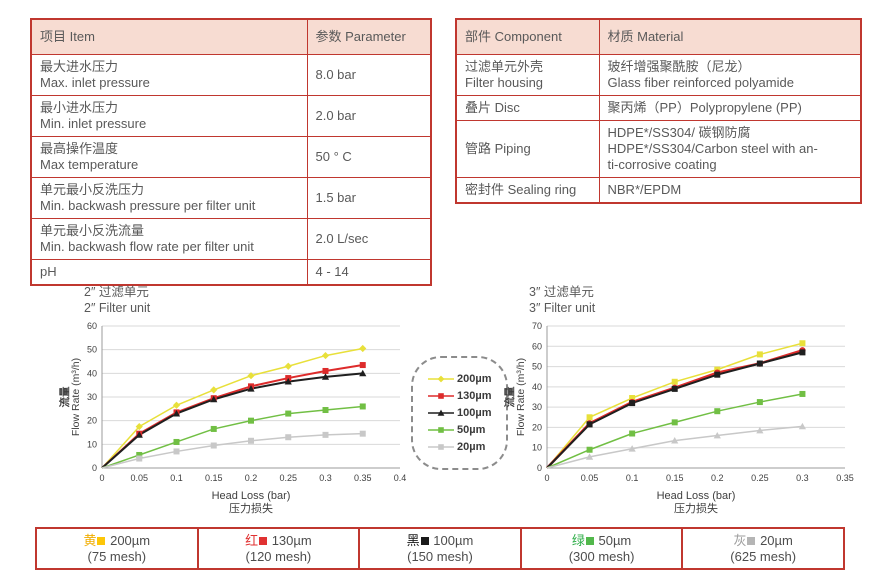 Image resolution: width=879 pixels, height=583 pixels. I want to click on spec-table-header-row: 项目 Item 参数 Parameter, so click(231, 36).